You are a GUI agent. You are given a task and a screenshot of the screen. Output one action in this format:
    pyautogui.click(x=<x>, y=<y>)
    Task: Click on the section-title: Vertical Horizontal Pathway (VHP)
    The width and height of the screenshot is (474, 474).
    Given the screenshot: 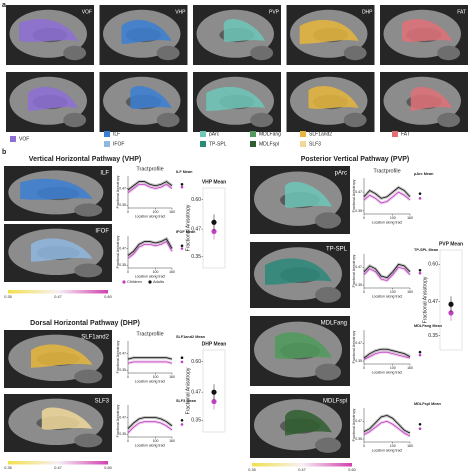 What is the action you would take?
    pyautogui.click(x=85, y=159)
    